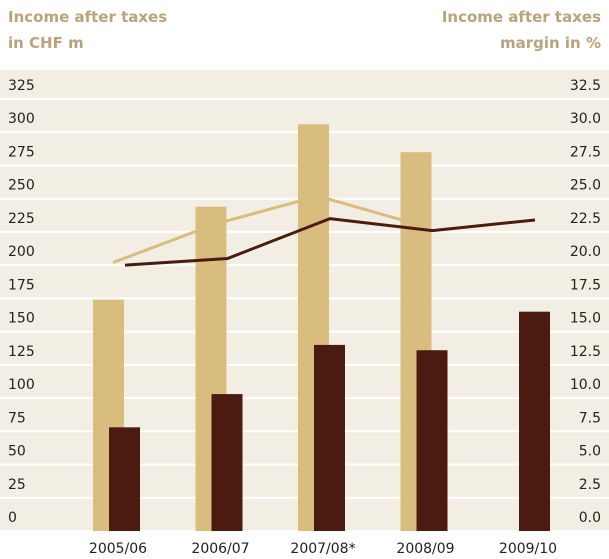 This screenshot has height=559, width=609. What do you see at coordinates (585, 285) in the screenshot?
I see `y2-tick-label: 17.5` at bounding box center [585, 285].